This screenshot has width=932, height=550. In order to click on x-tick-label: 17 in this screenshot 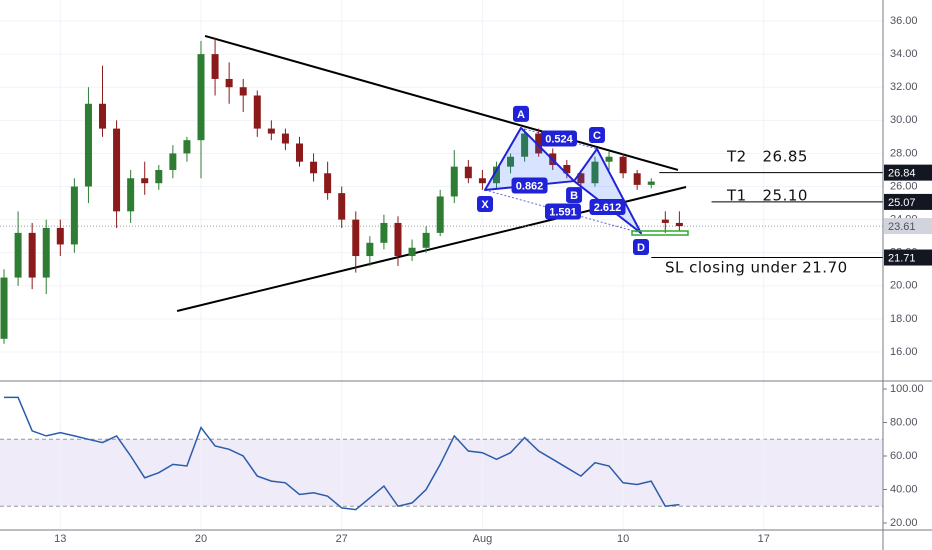, I will do `click(764, 539)`.